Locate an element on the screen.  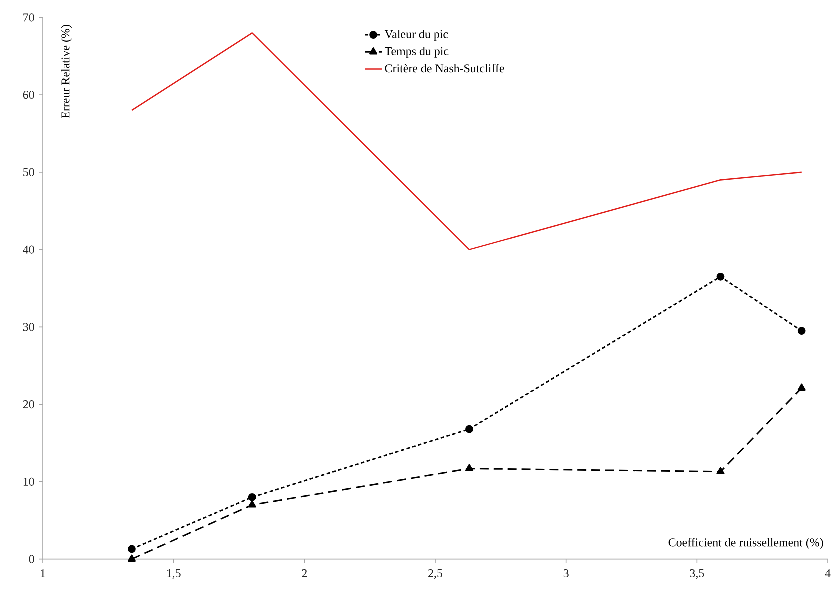
y-tick-label: 70 is located at coordinates (29, 18).